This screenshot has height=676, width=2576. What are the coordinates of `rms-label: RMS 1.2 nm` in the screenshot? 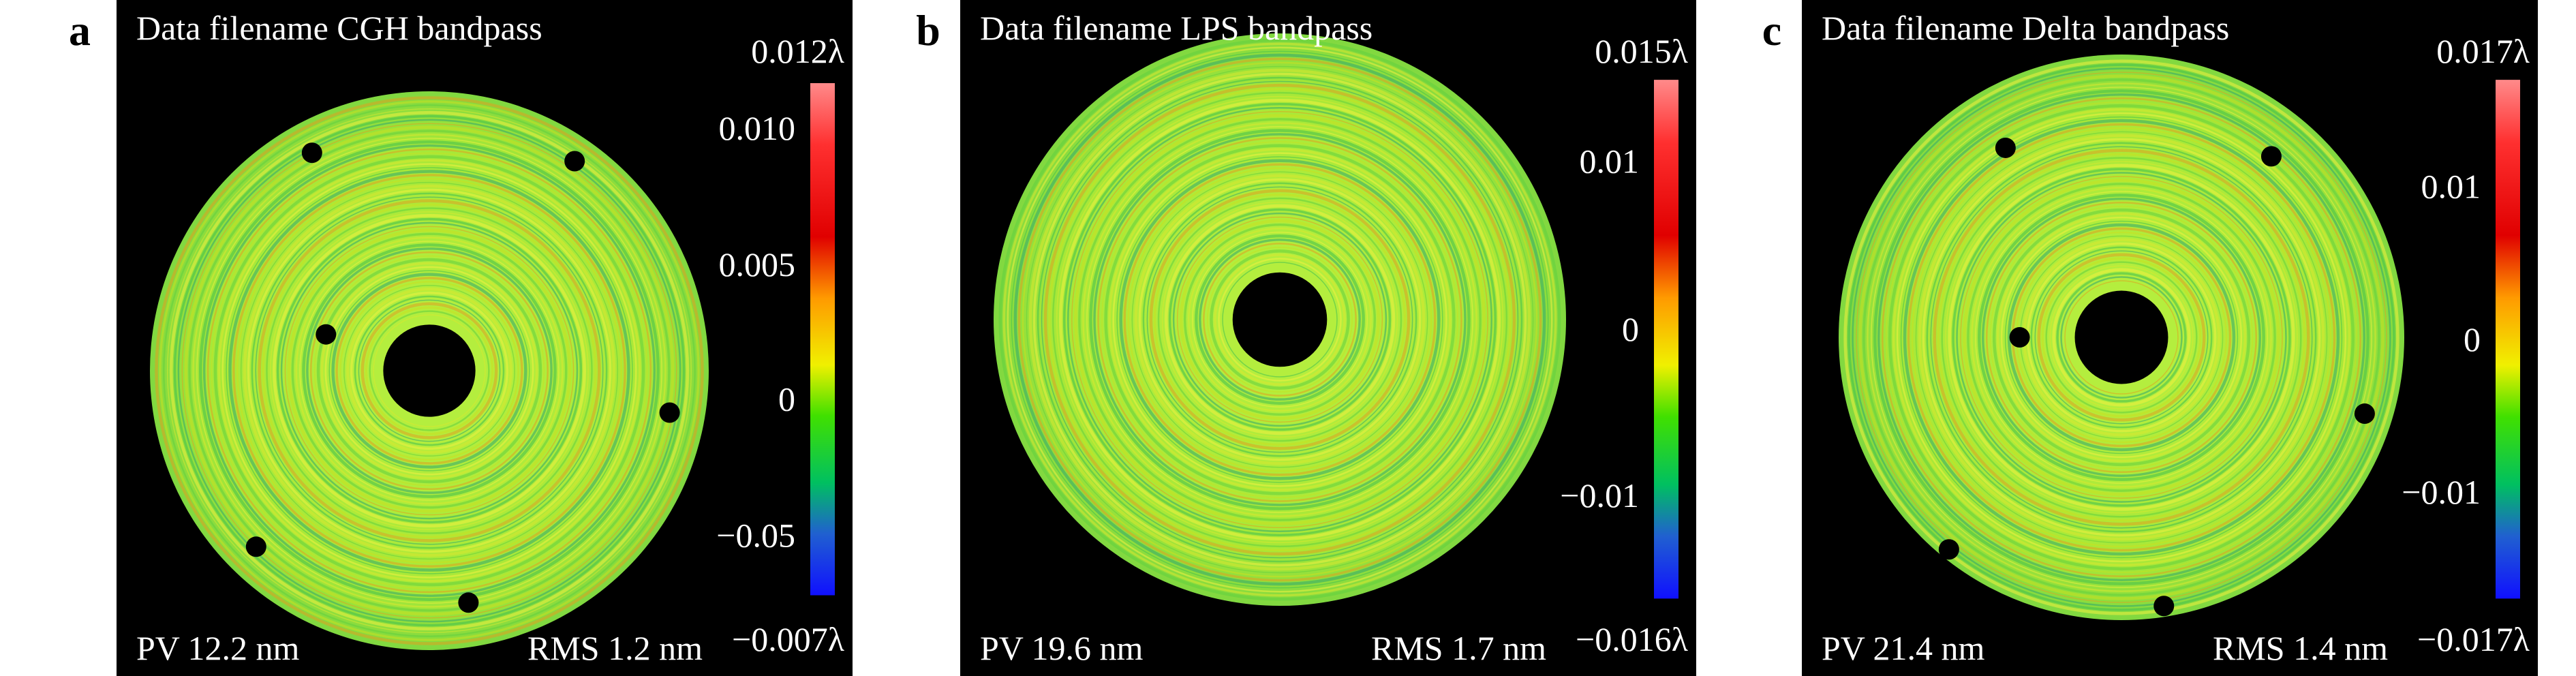 It's located at (615, 648).